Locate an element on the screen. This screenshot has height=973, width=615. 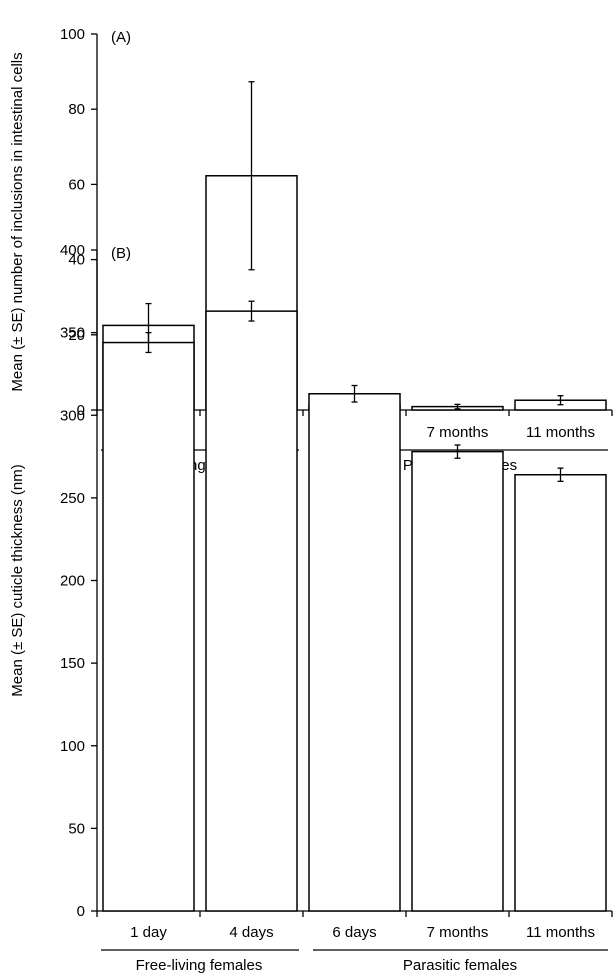
y-tick-label: 300 is located at coordinates (72, 415).